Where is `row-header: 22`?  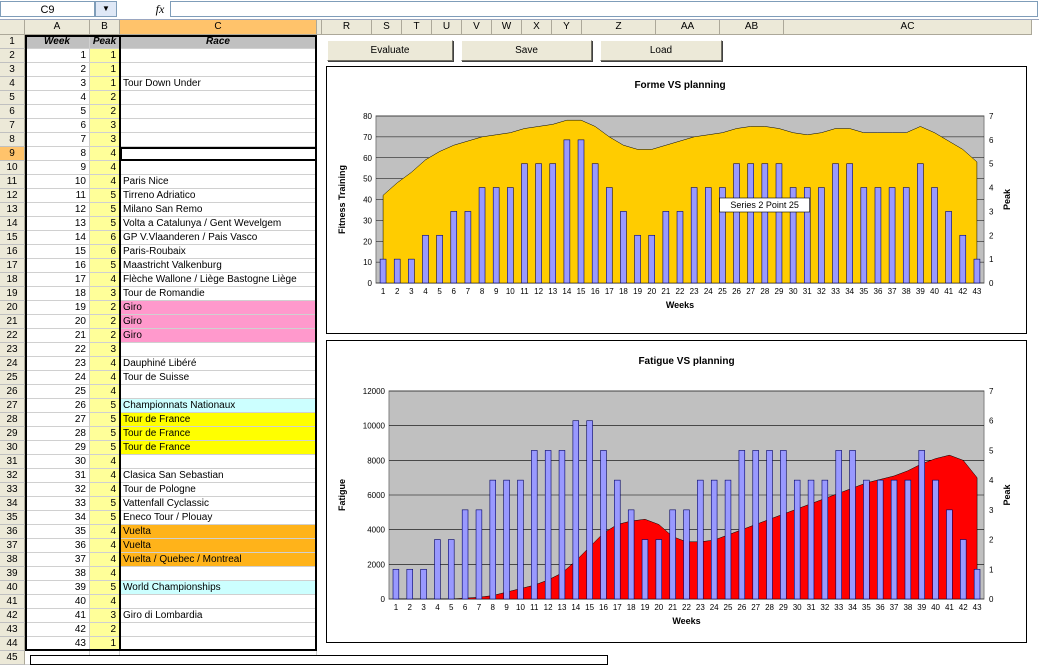 row-header: 22 is located at coordinates (12, 336).